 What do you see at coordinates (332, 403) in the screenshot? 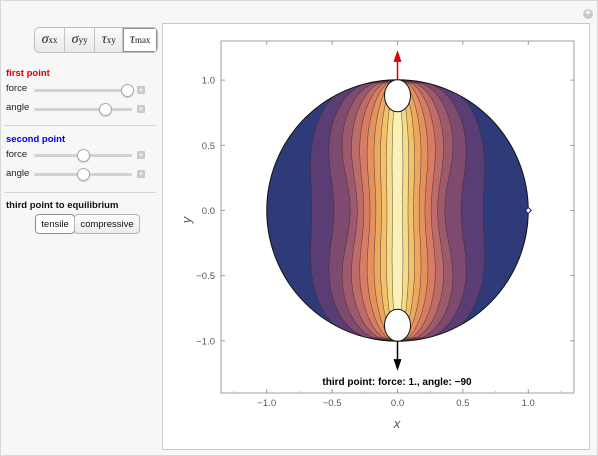
I see `x-tick-label: −0.5` at bounding box center [332, 403].